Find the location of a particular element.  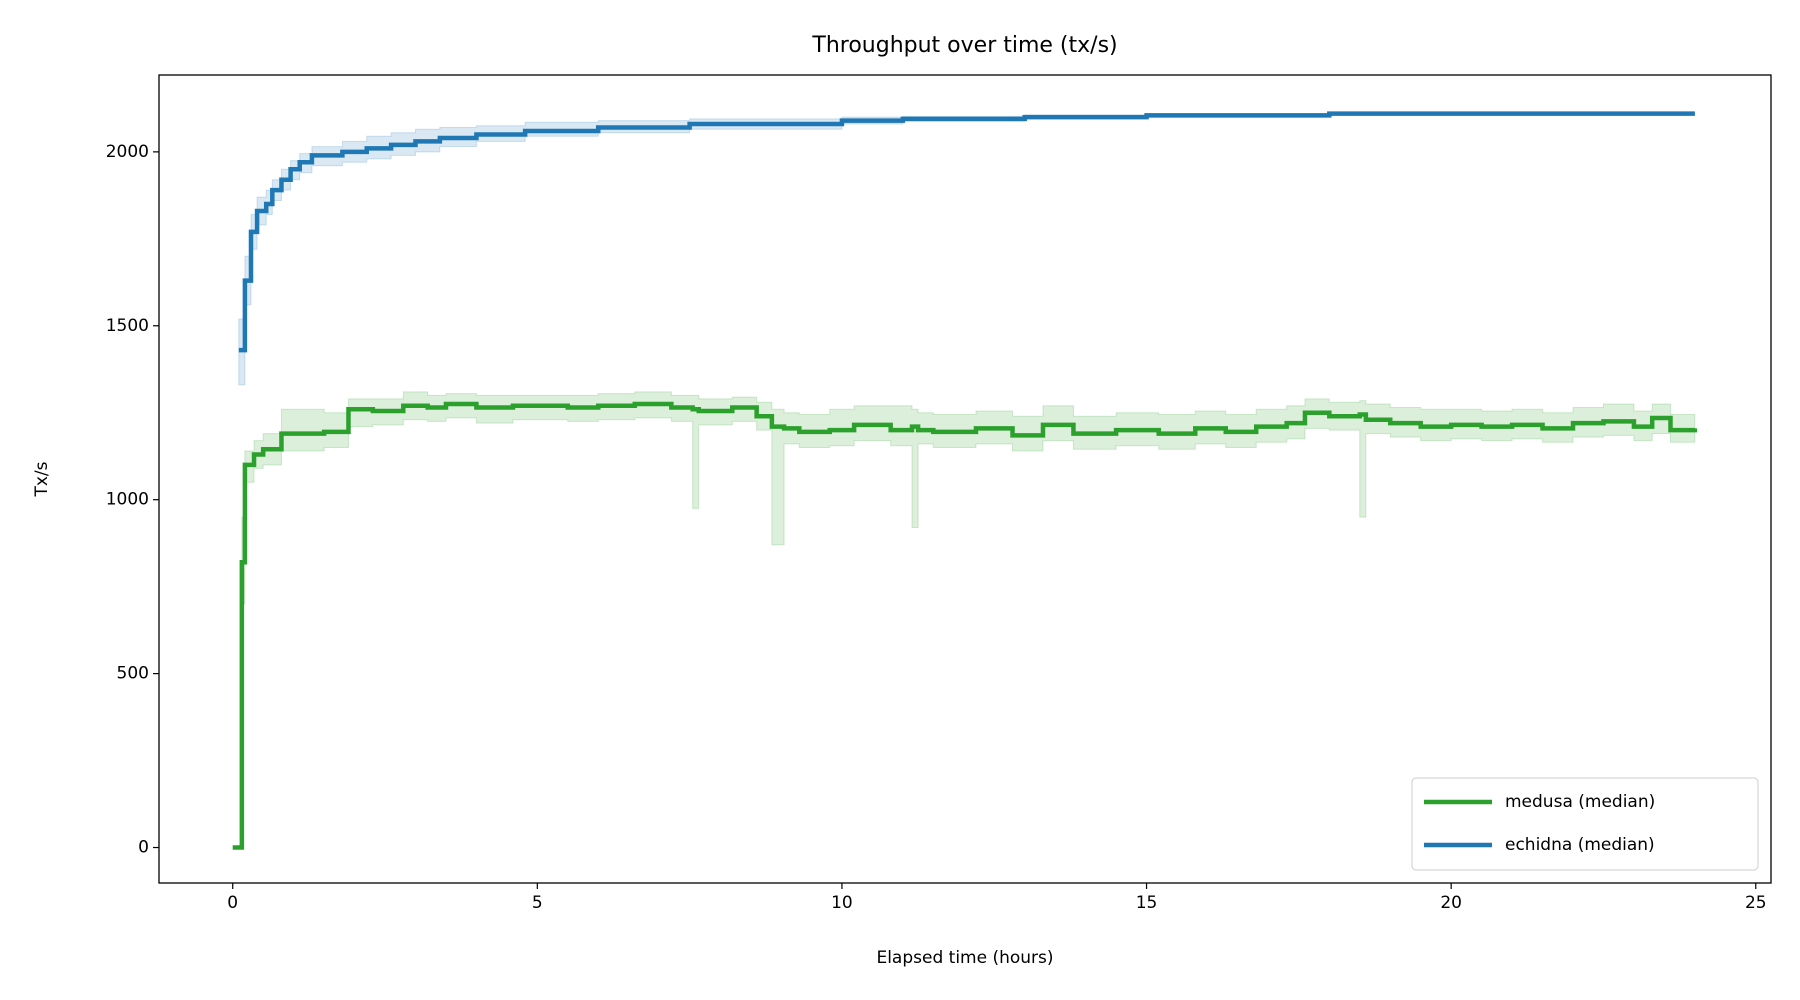

y-tick-label: 0 is located at coordinates (143, 848).